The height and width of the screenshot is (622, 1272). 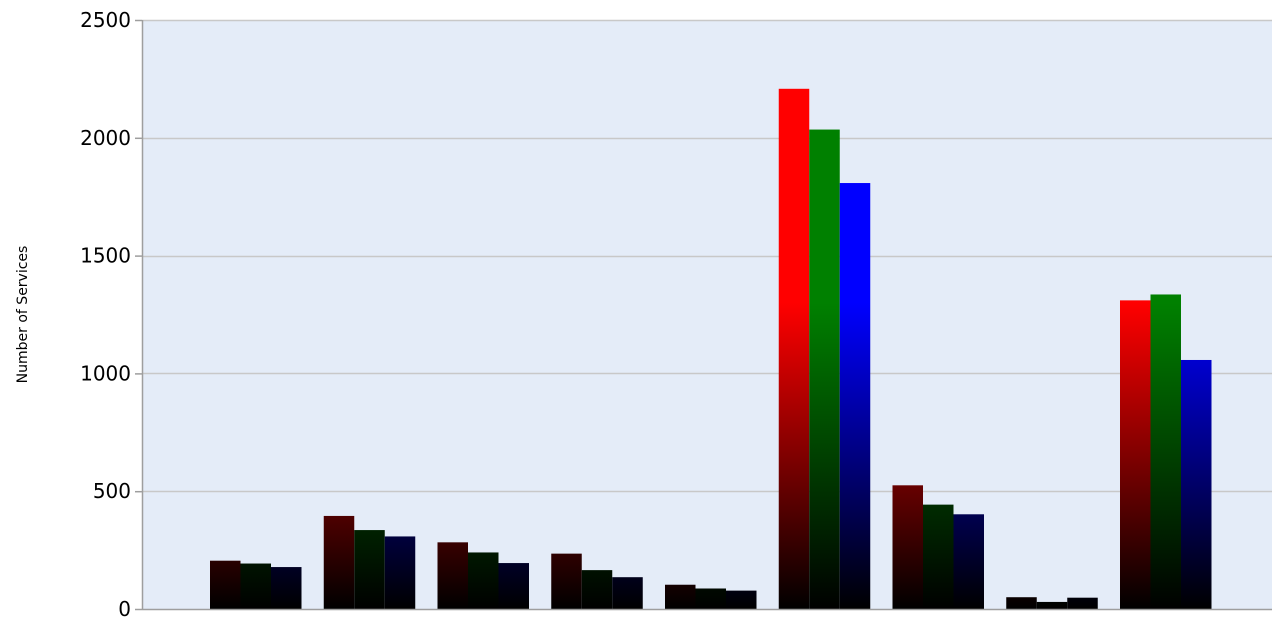 What do you see at coordinates (105, 373) in the screenshot?
I see `y-tick-label: 1000` at bounding box center [105, 373].